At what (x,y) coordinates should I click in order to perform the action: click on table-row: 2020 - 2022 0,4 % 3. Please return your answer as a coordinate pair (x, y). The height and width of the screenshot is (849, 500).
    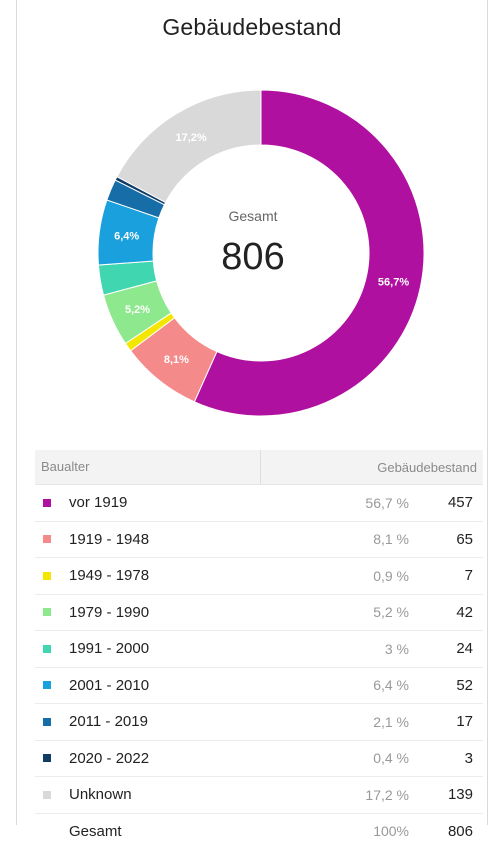
    Looking at the image, I should click on (259, 759).